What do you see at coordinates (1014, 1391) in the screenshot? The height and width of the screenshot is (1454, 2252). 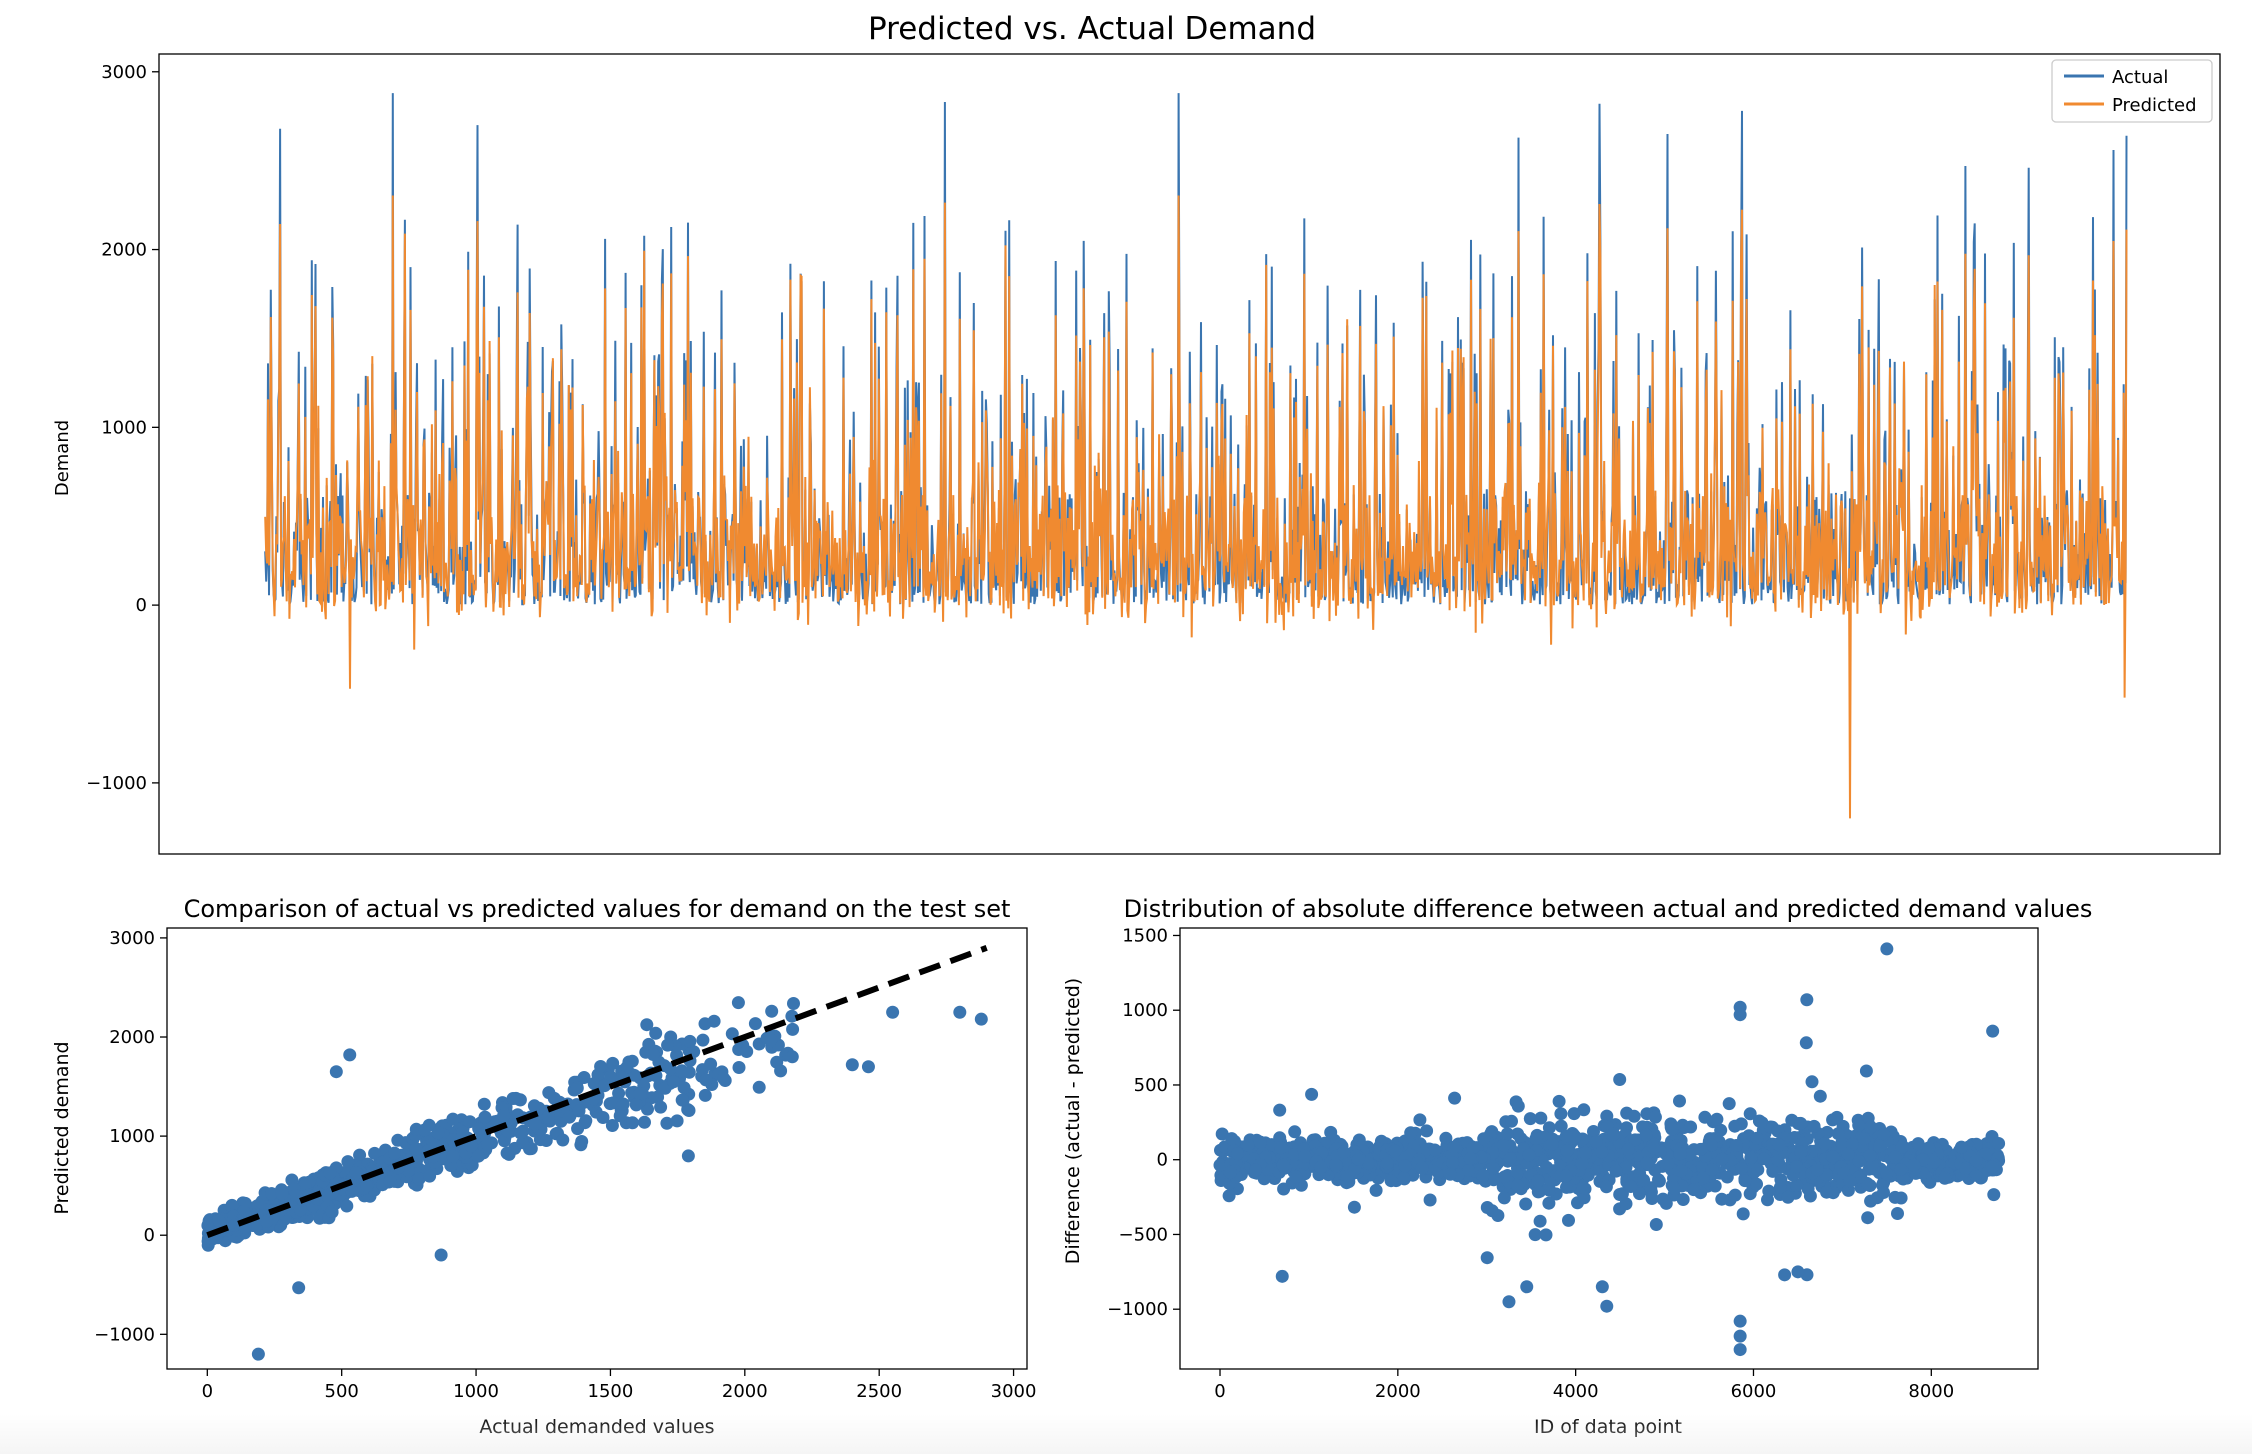 I see `bl-x-tick-label: 3000` at bounding box center [1014, 1391].